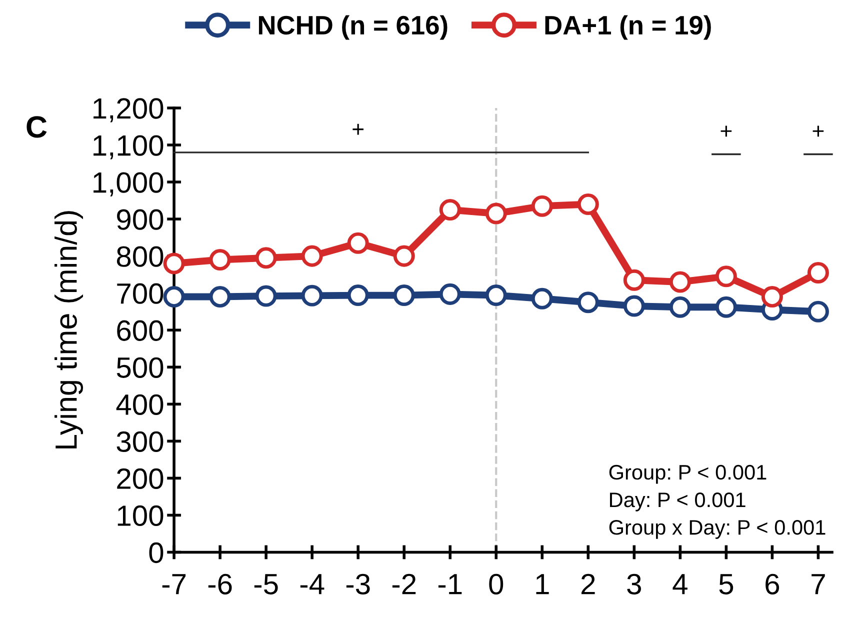  I want to click on annotation: Group x Day: P < 0.001, so click(717, 529).